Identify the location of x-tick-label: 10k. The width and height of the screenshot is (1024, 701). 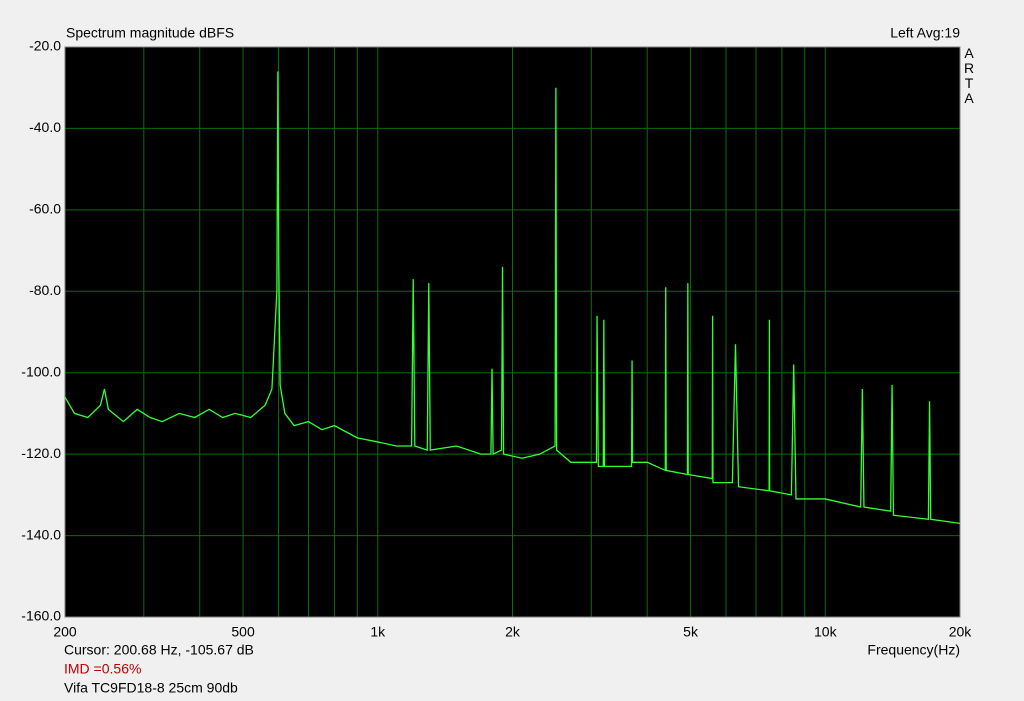
(826, 632).